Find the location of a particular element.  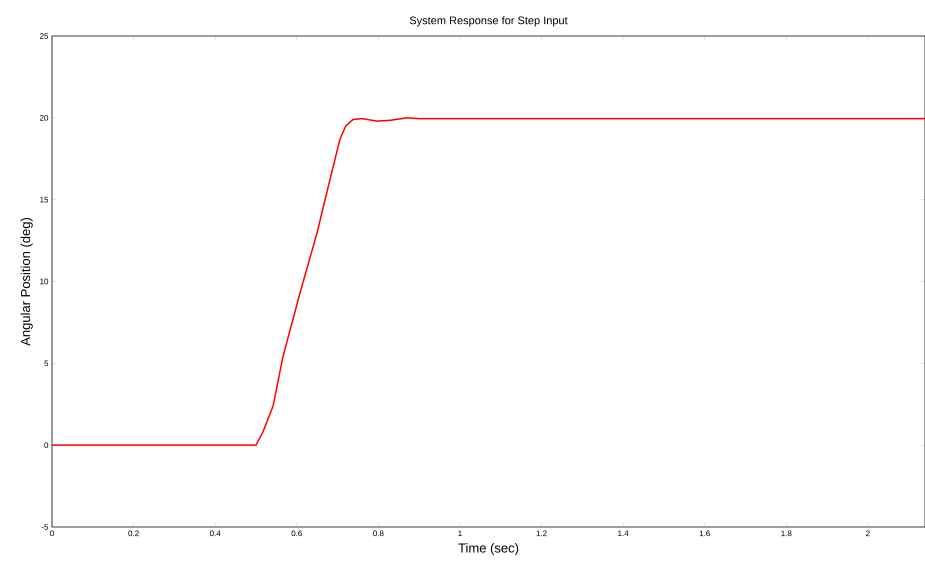

y-tick-label: -5 is located at coordinates (45, 527).